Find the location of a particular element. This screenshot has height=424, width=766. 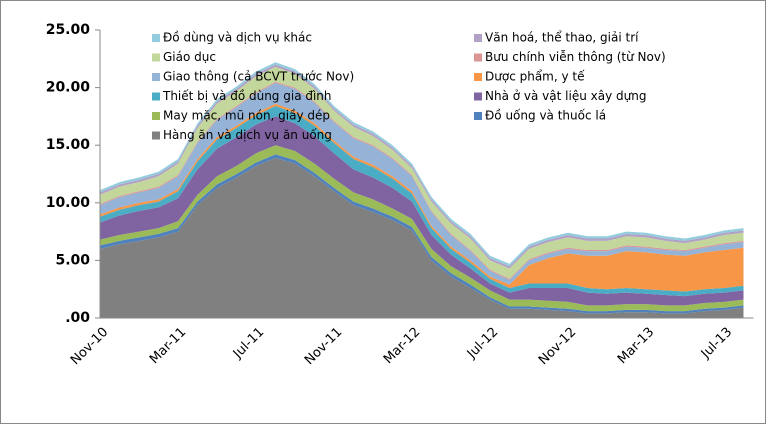

legend-label: Nhà ở và vật liệu xây dựng is located at coordinates (565, 96).